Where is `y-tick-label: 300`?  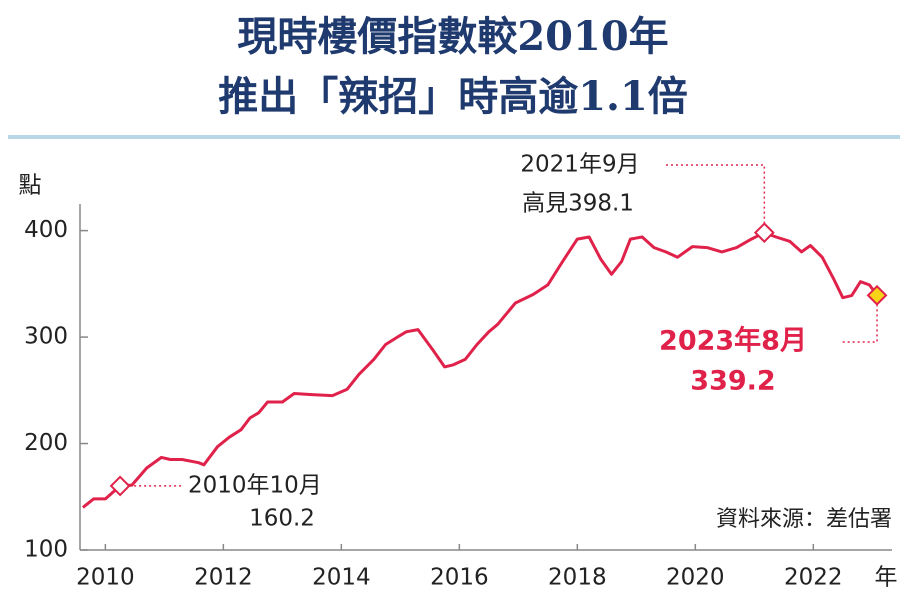
y-tick-label: 300 is located at coordinates (46, 337).